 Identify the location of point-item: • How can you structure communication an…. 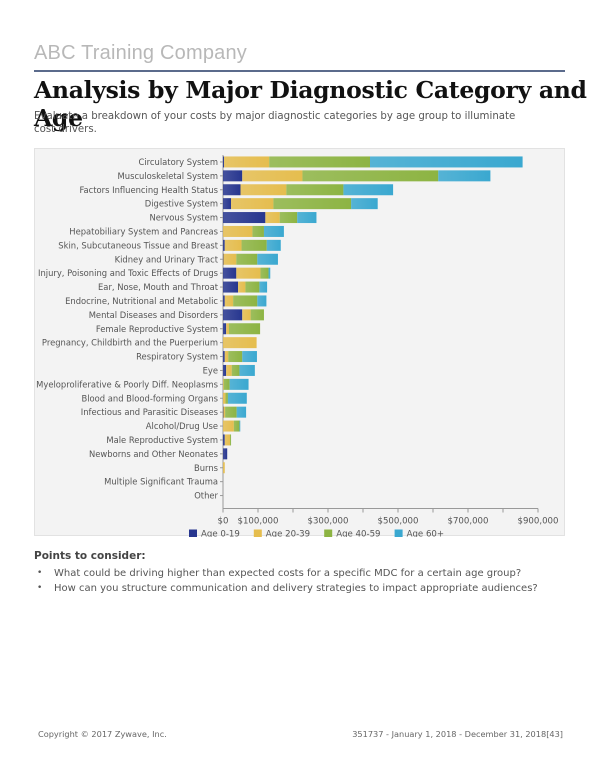
(304, 588).